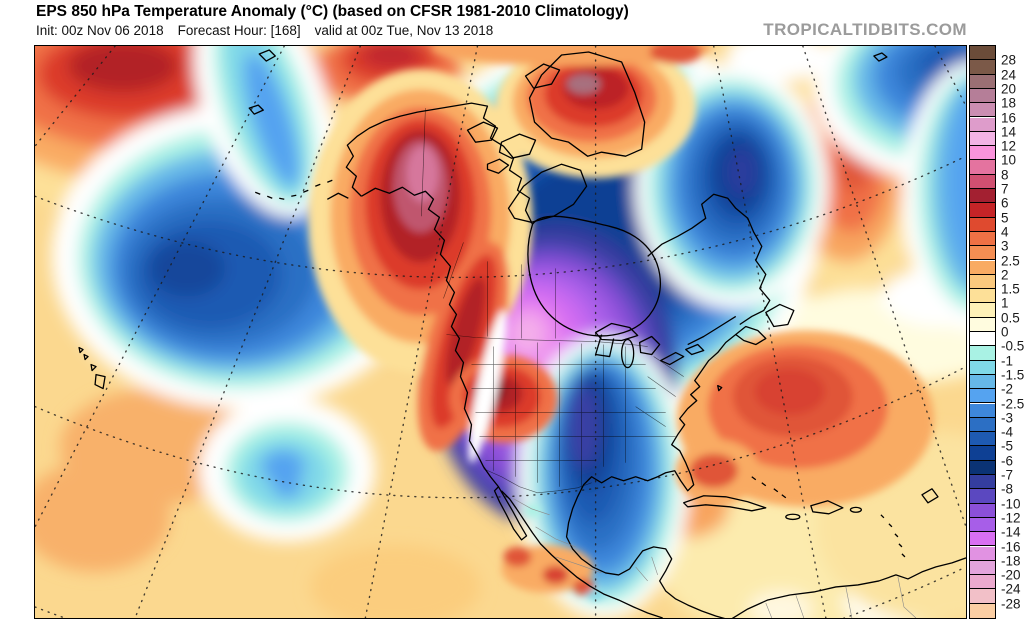 The width and height of the screenshot is (1024, 638). Describe the element at coordinates (1009, 117) in the screenshot. I see `colorbar-label: 16` at that location.